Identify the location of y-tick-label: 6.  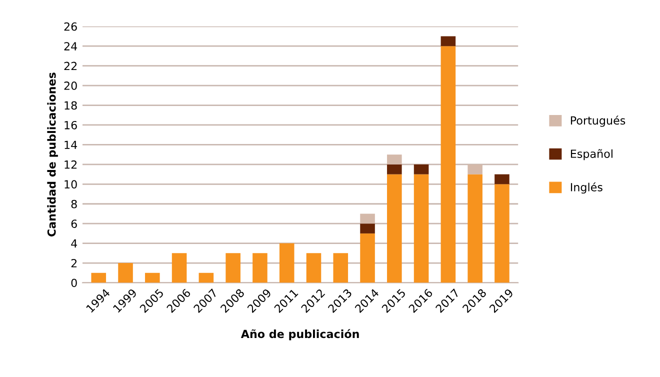
(74, 224).